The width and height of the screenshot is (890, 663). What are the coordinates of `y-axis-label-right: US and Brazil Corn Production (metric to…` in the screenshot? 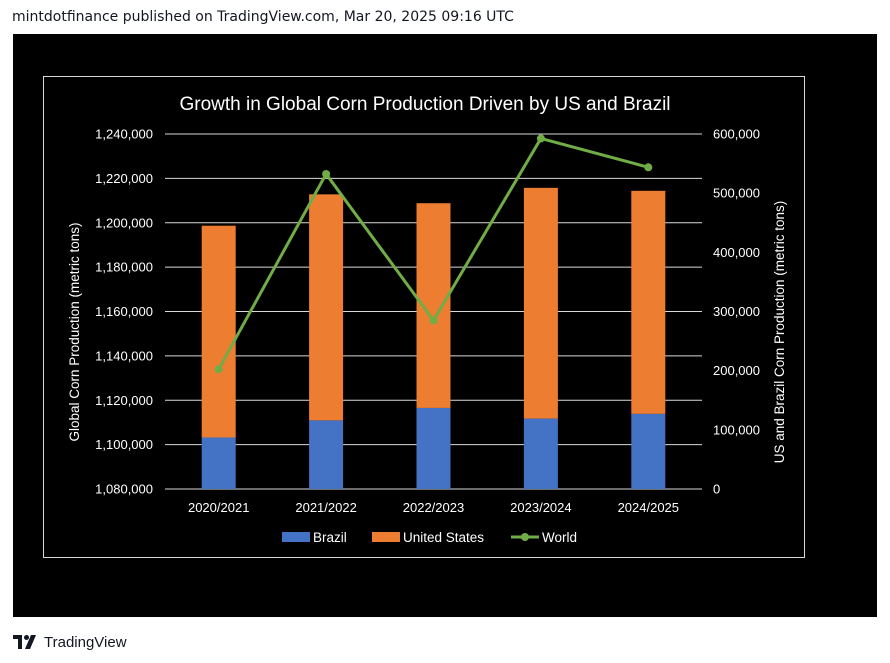 It's located at (779, 332).